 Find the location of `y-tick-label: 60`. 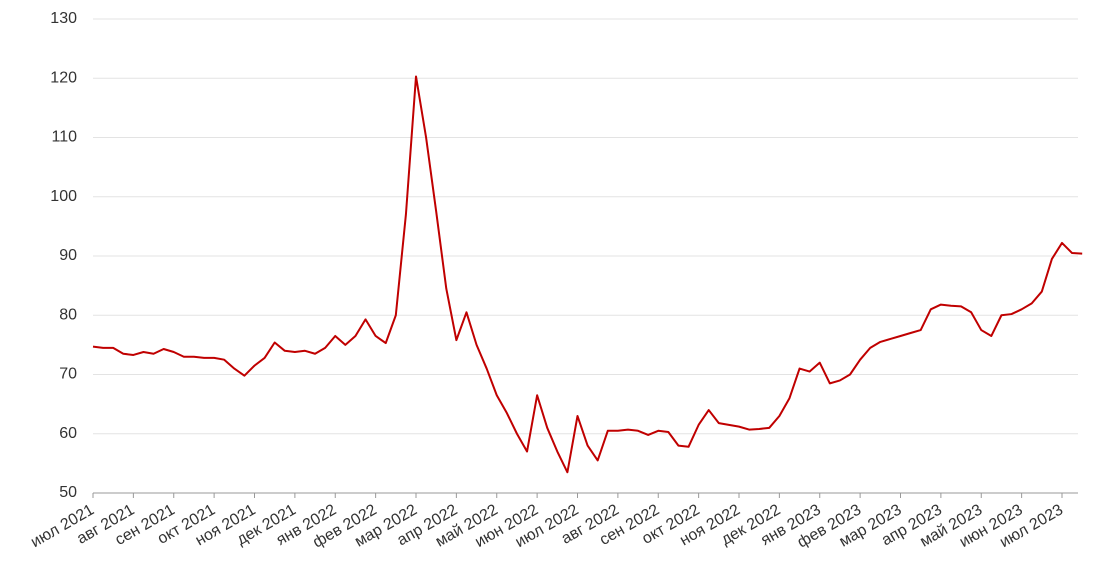

y-tick-label: 60 is located at coordinates (68, 433).